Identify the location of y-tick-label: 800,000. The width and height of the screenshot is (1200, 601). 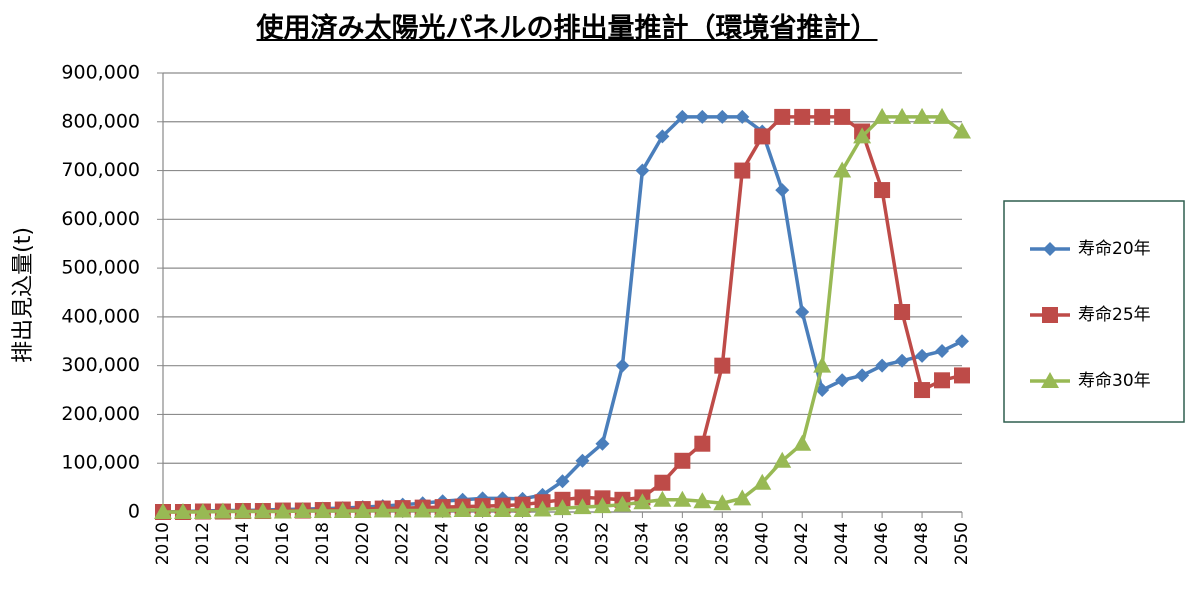
(100, 121).